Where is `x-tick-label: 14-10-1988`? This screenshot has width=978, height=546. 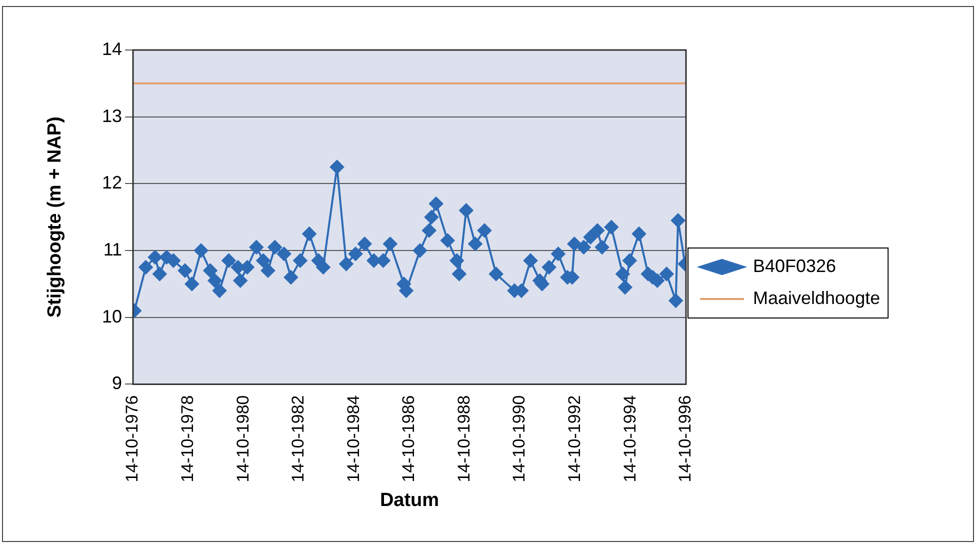 x-tick-label: 14-10-1988 is located at coordinates (464, 438).